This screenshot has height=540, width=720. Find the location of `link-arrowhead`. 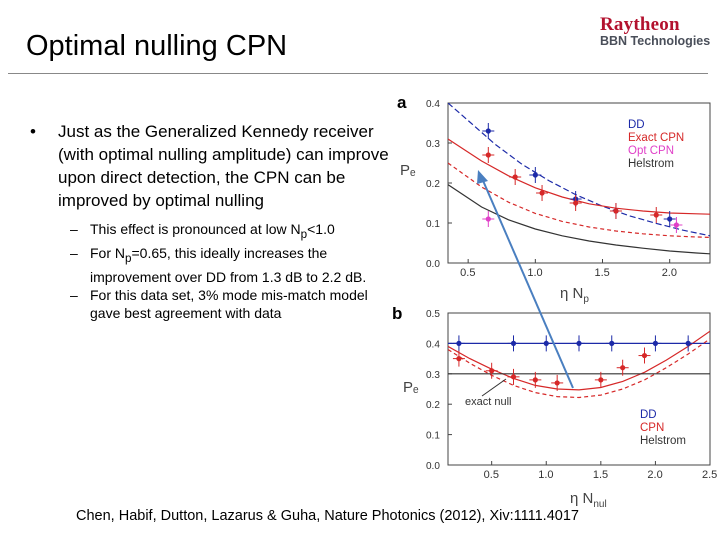

link-arrowhead is located at coordinates (482, 177).